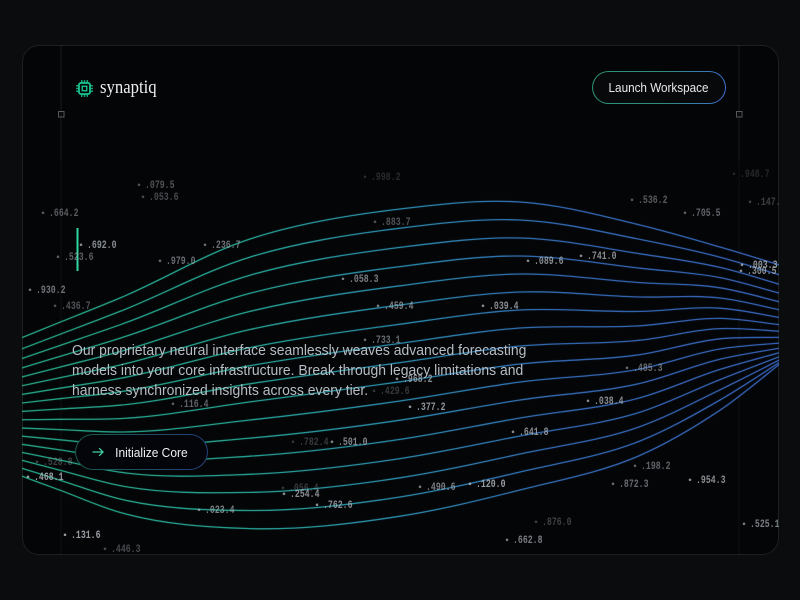  Describe the element at coordinates (305, 495) in the screenshot. I see `svg-text: .254.4` at that location.